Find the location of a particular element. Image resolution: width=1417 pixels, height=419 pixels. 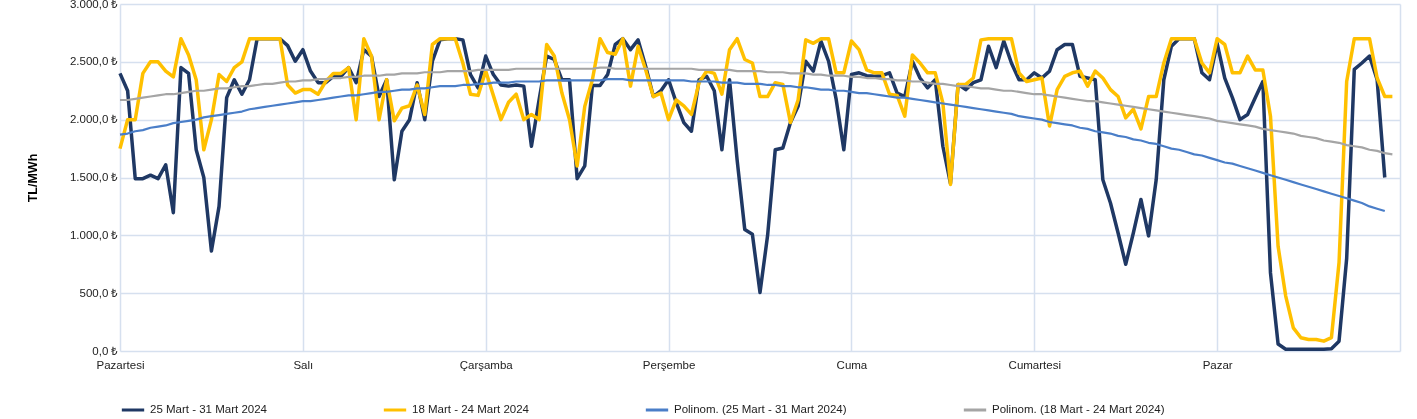

legend-label: 25 Mart - 31 Mart 2024 is located at coordinates (209, 409).